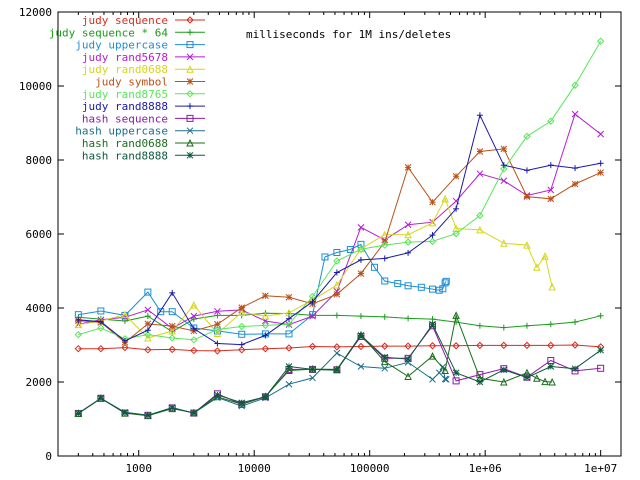 The image size is (640, 480). What do you see at coordinates (39, 382) in the screenshot?
I see `y-tick-label: 2000` at bounding box center [39, 382].